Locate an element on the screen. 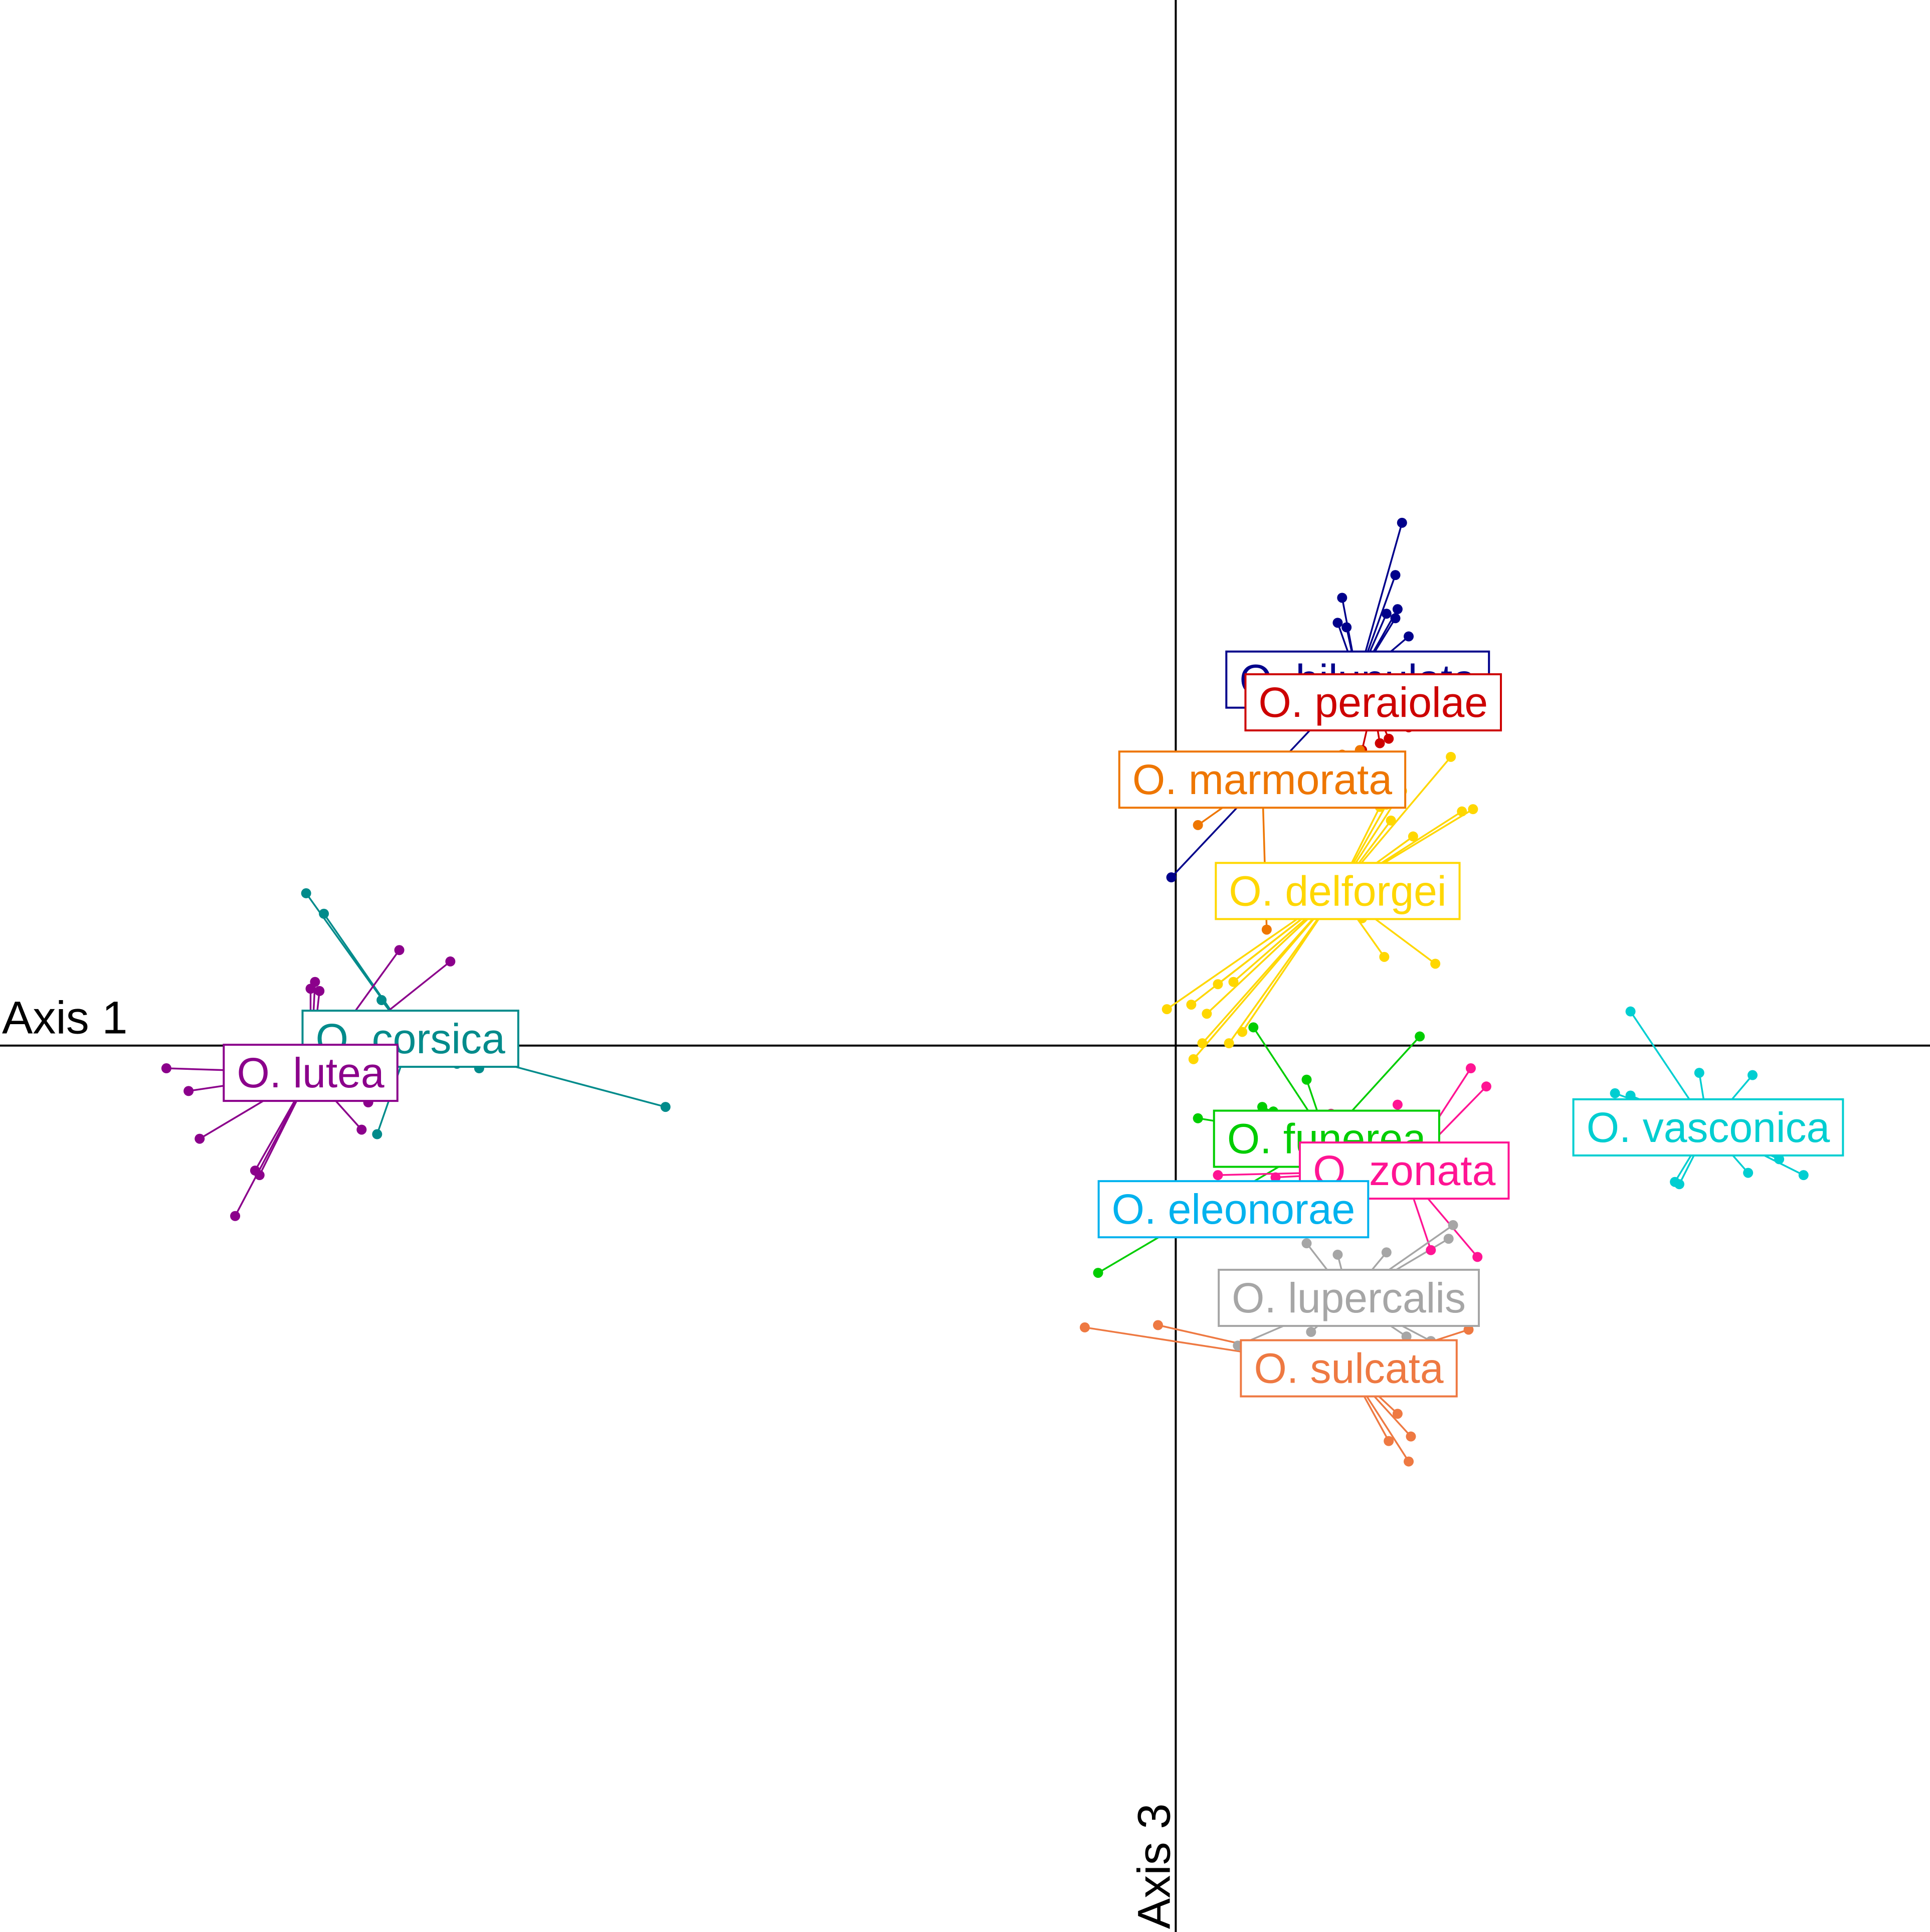  o-vasconica-label-box is located at coordinates (1708, 1127).